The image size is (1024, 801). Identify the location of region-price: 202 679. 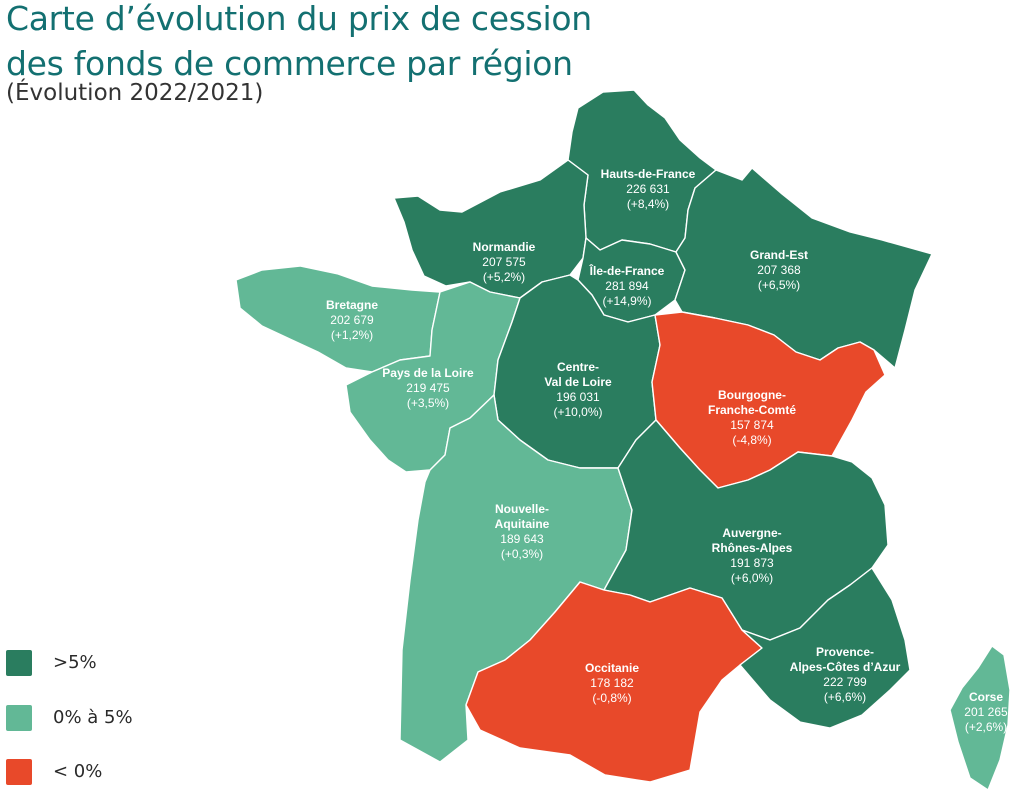
(352, 320).